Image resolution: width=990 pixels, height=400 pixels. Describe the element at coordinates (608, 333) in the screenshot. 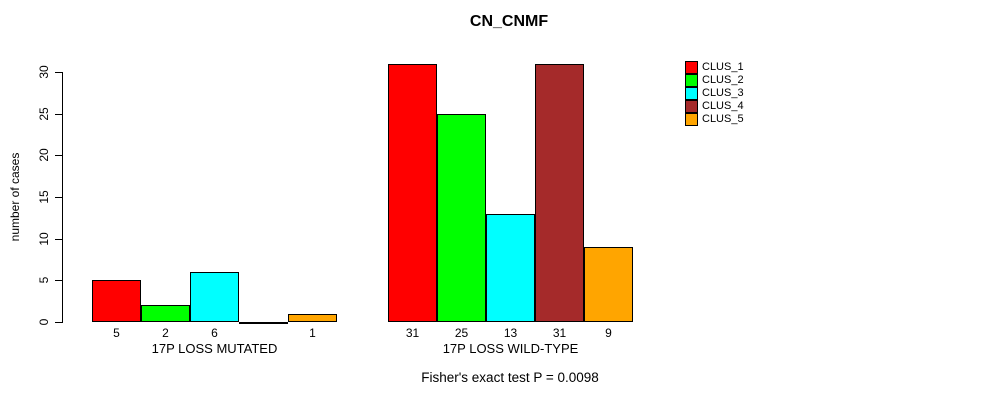

I see `bar-value-label: 9` at that location.